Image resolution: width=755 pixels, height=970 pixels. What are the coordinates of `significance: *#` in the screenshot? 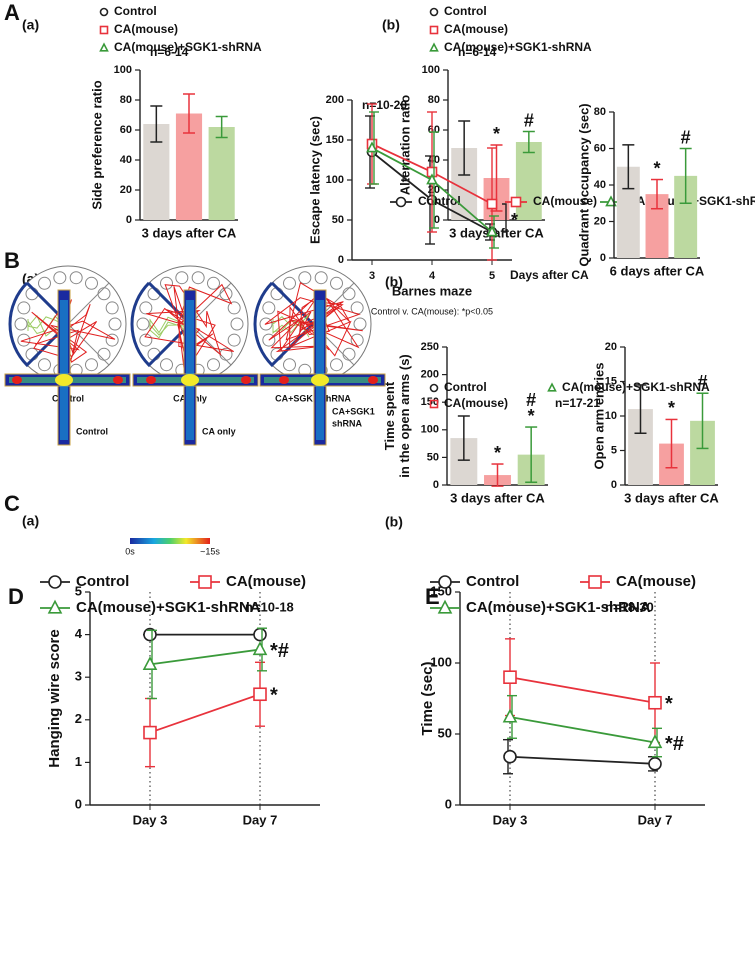 It's located at (674, 744).